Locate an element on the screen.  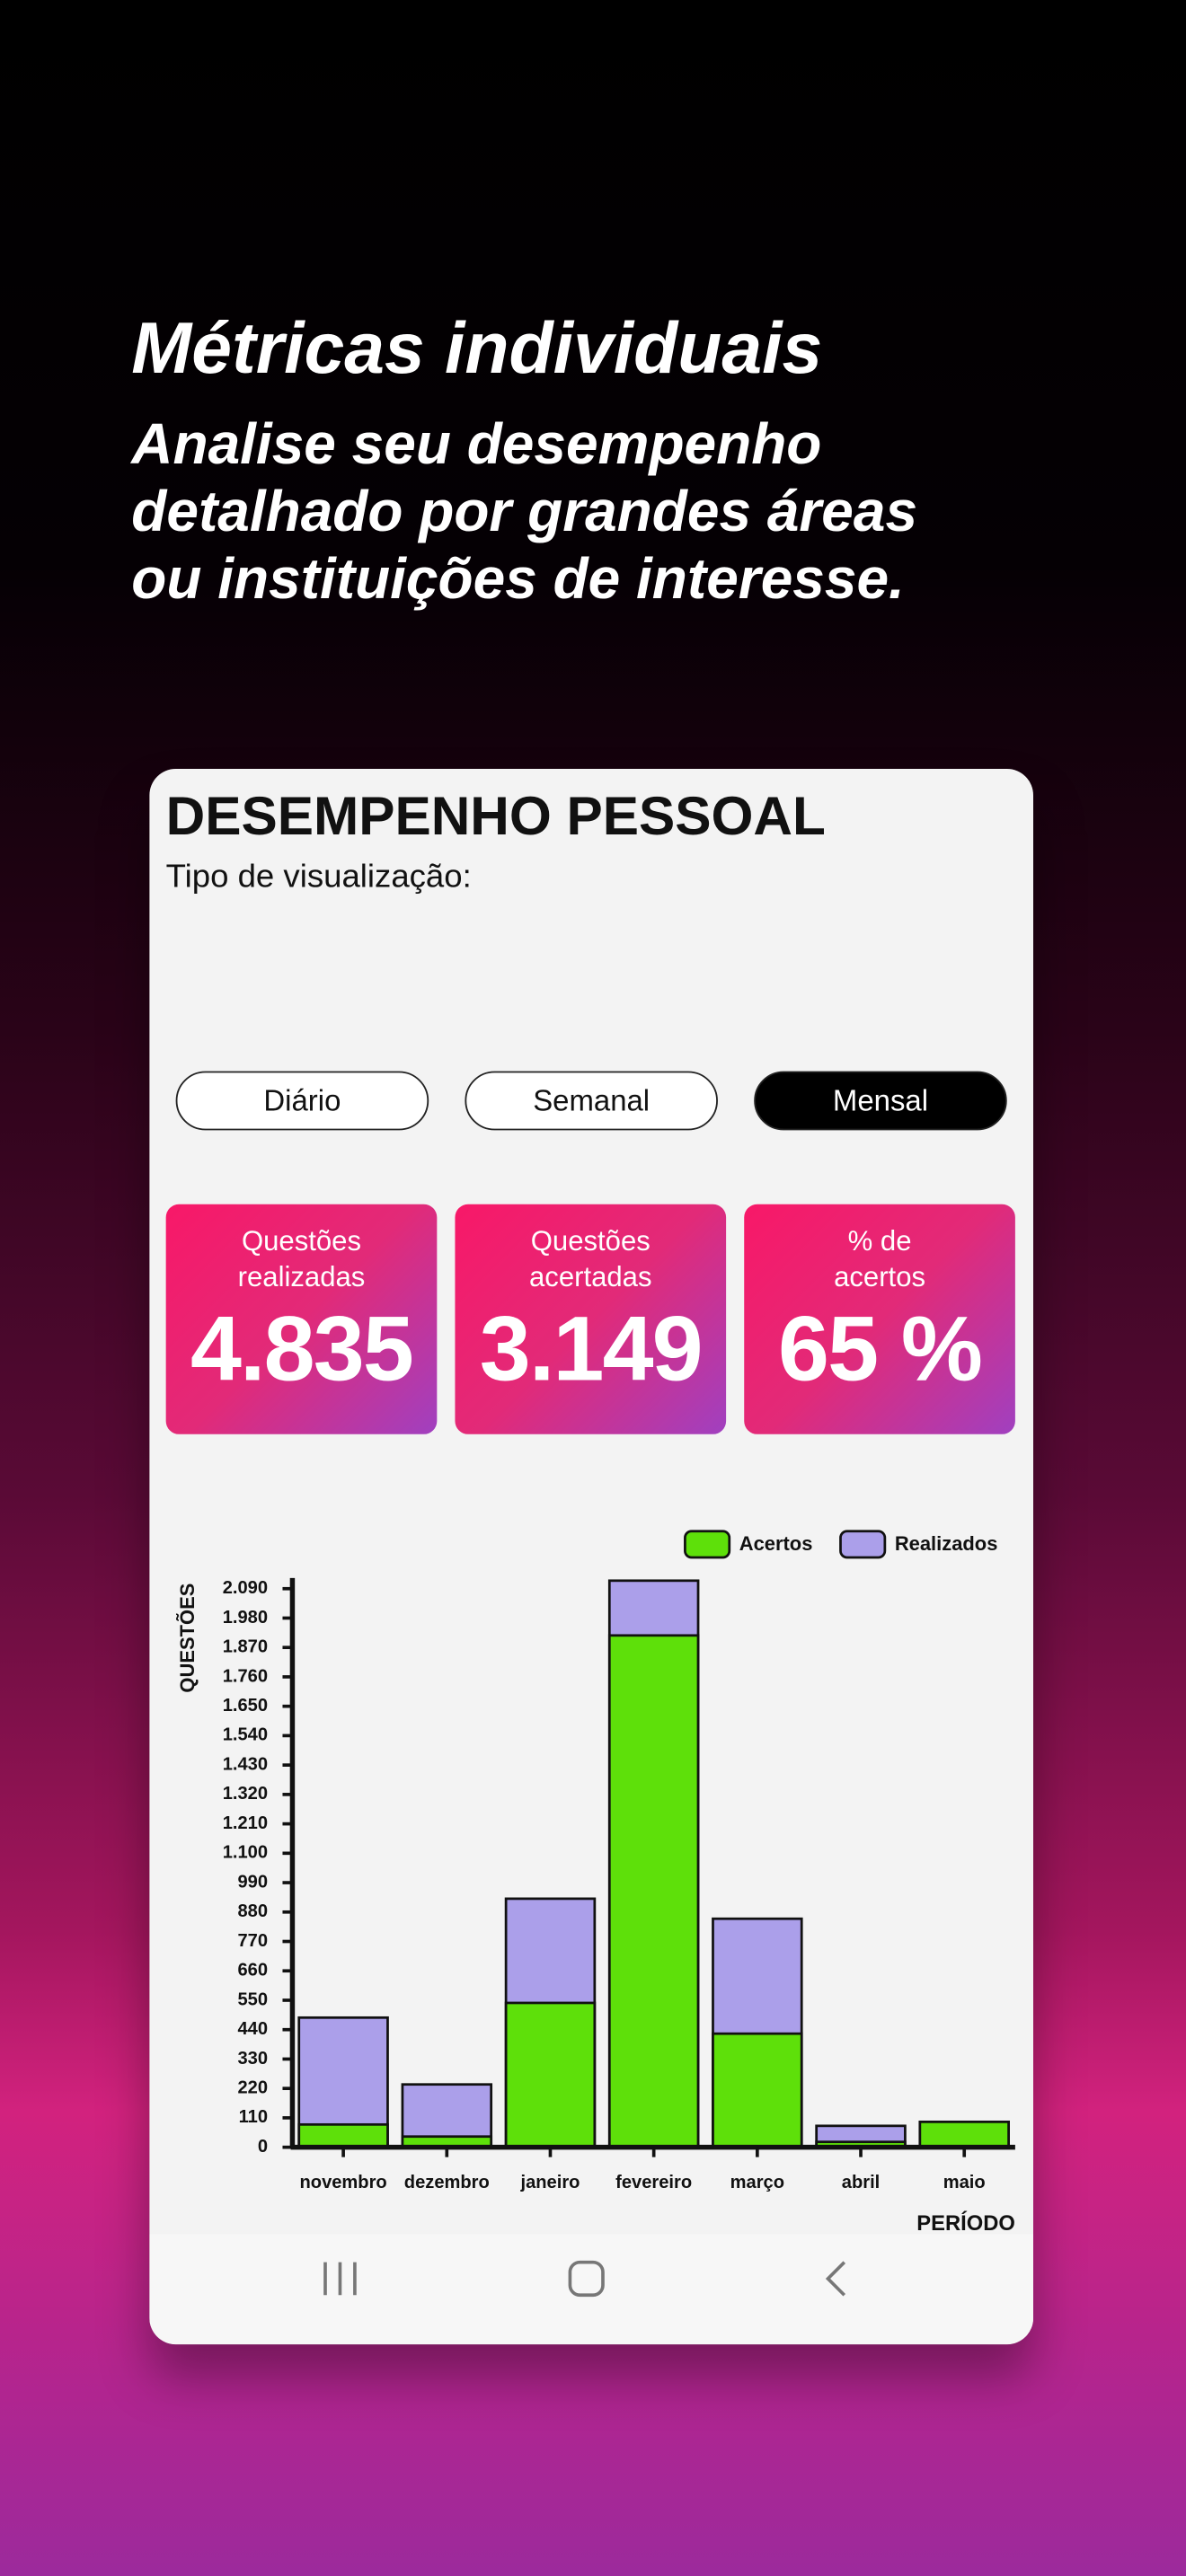
view-button: Diário is located at coordinates (302, 1101).